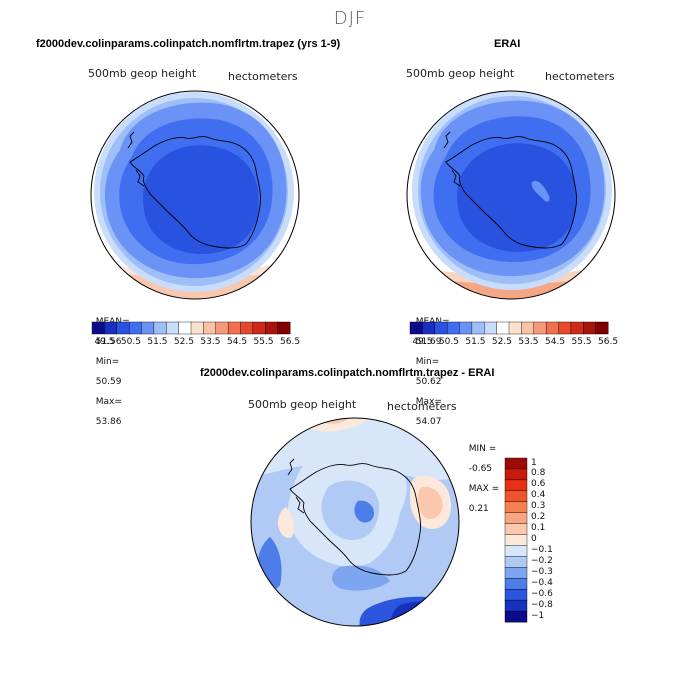  Describe the element at coordinates (130, 342) in the screenshot. I see `panel-1-colorbar-tick-label: 50.5` at that location.